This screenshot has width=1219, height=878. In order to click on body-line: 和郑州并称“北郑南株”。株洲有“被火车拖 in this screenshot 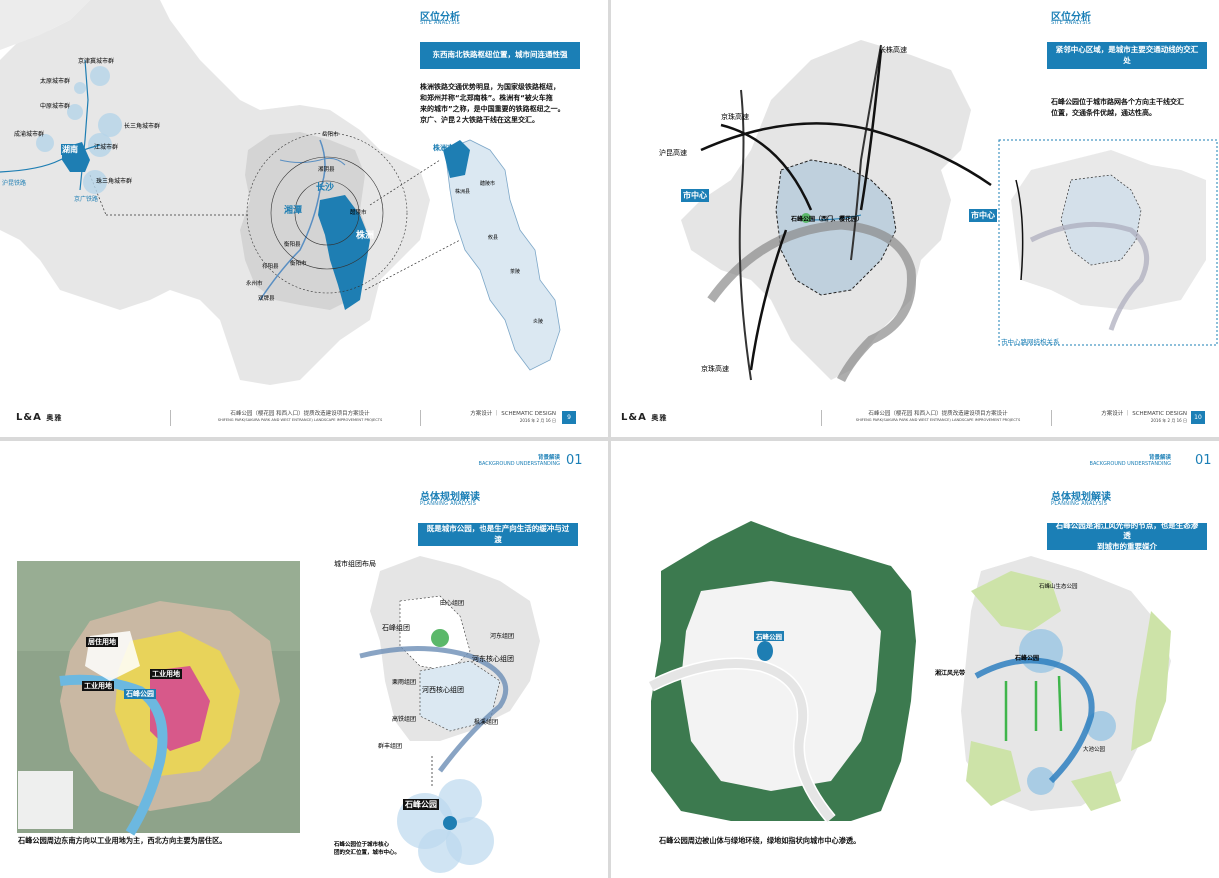, I will do `click(486, 97)`.